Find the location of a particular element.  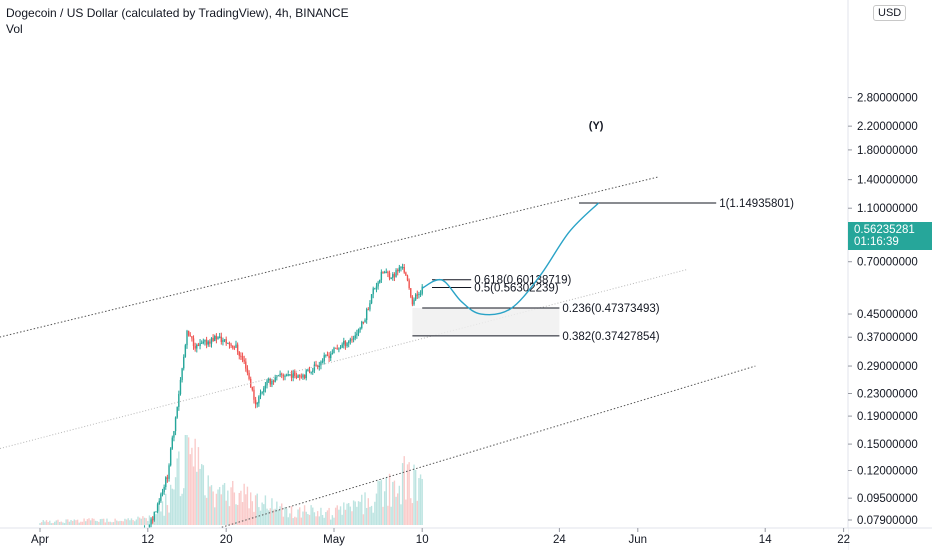

price-tick-label: 2.20000000 is located at coordinates (887, 127).